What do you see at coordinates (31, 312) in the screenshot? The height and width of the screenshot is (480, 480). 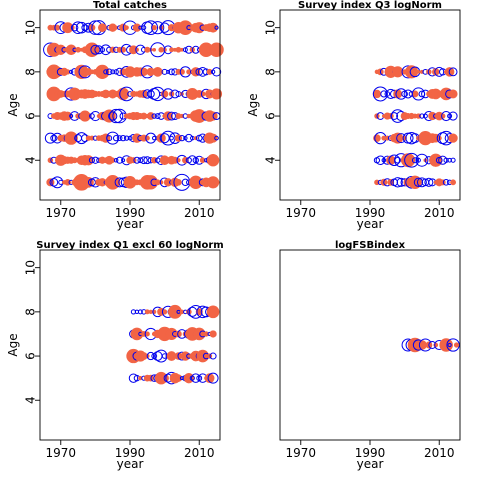 I see `y-tick-label: 8` at bounding box center [31, 312].